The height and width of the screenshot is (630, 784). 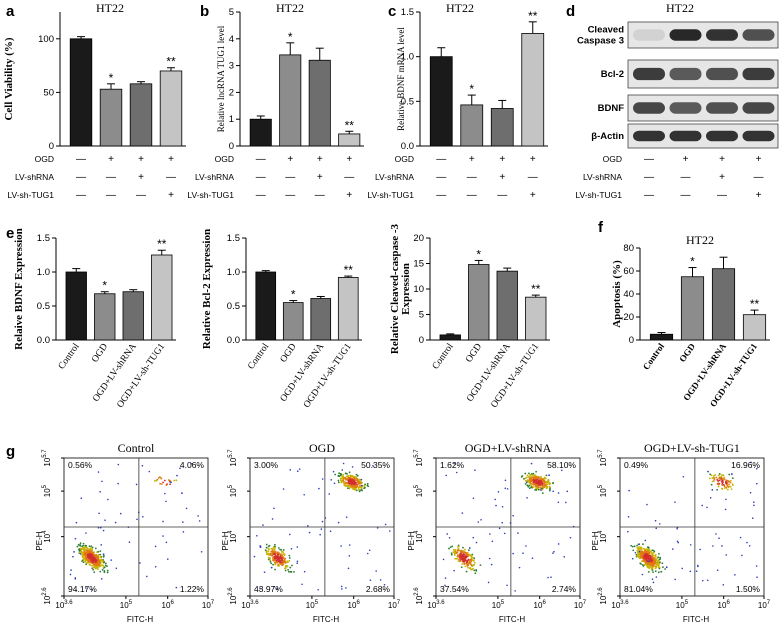 I want to click on x-tick-exponent: 6, so click(x=544, y=603).